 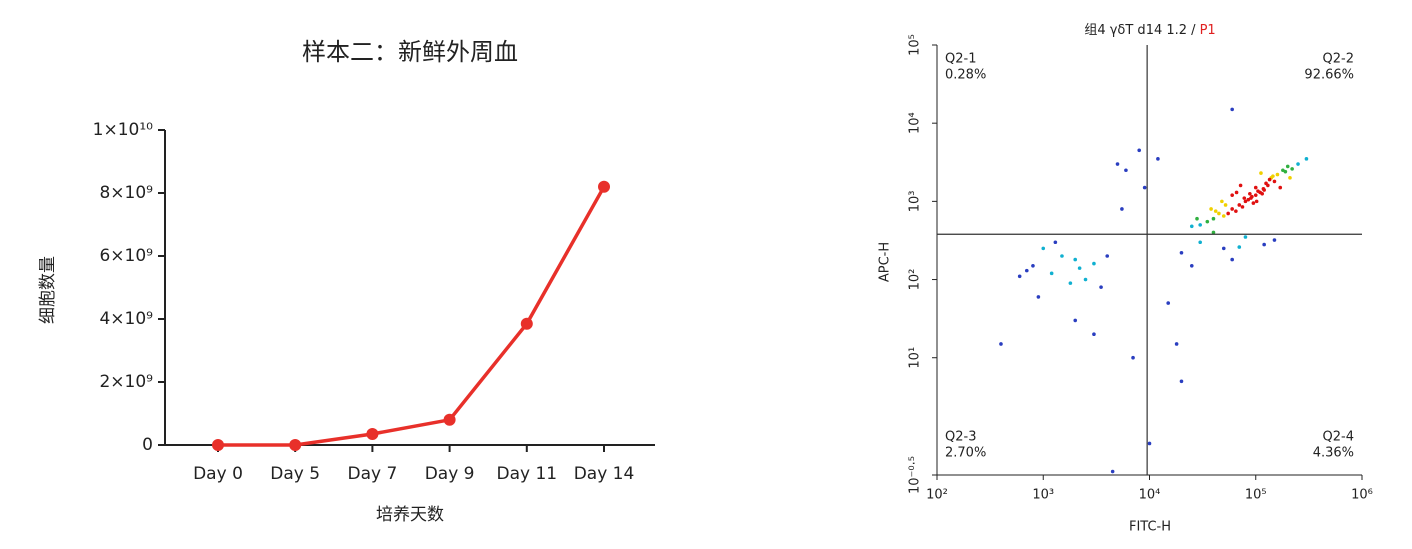 What do you see at coordinates (123, 130) in the screenshot?
I see `y-tick-label: 1×10¹⁰` at bounding box center [123, 130].